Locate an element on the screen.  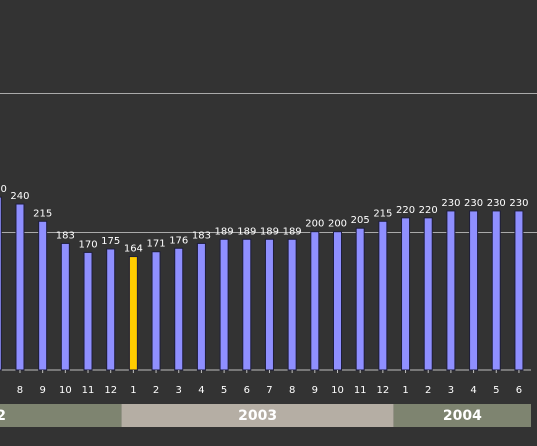
value-label: 176 is located at coordinates (178, 240).